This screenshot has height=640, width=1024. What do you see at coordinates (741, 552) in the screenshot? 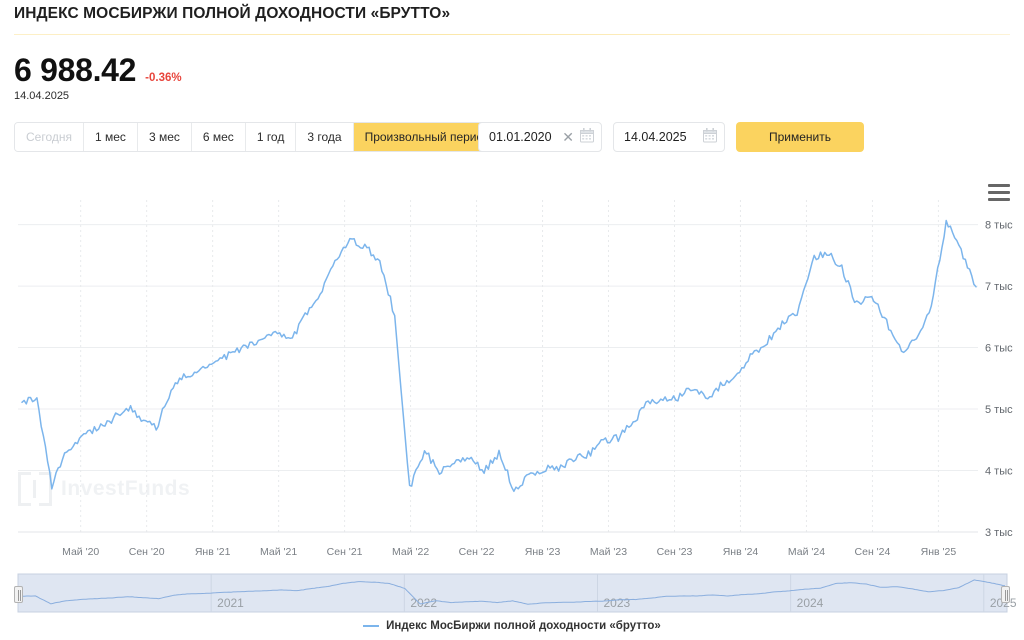
I see `x-axis-tick-label: Янв '24` at bounding box center [741, 552].